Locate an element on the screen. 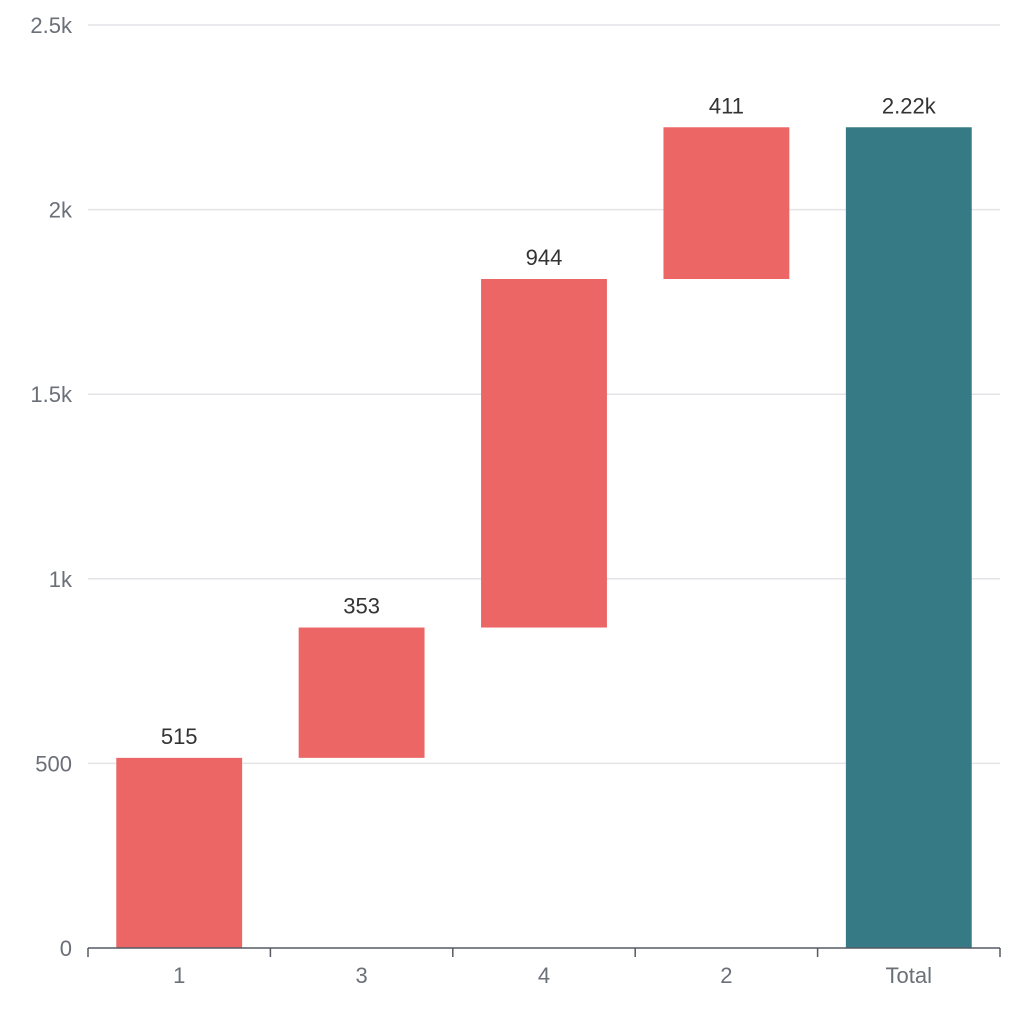 The image size is (1022, 1024). y-tick-label: 1k is located at coordinates (61, 579).